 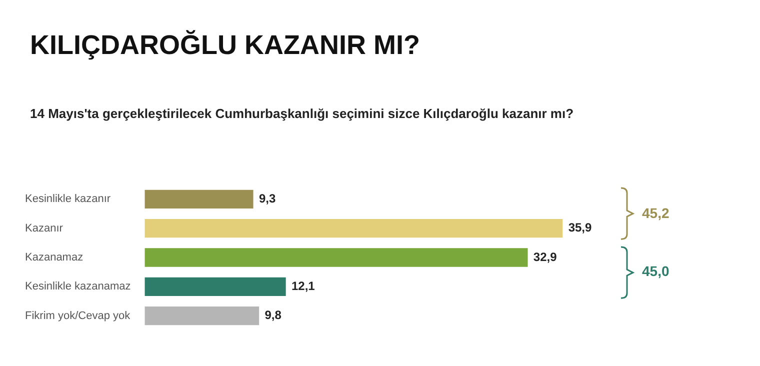 What do you see at coordinates (302, 113) in the screenshot?
I see `chart-subtitle: 14 Mayıs'ta gerçekleştirilecek Cumhurbaşkanlığı seçimini sizce Kılıçdaroğlu kazanır mı?` at bounding box center [302, 113].